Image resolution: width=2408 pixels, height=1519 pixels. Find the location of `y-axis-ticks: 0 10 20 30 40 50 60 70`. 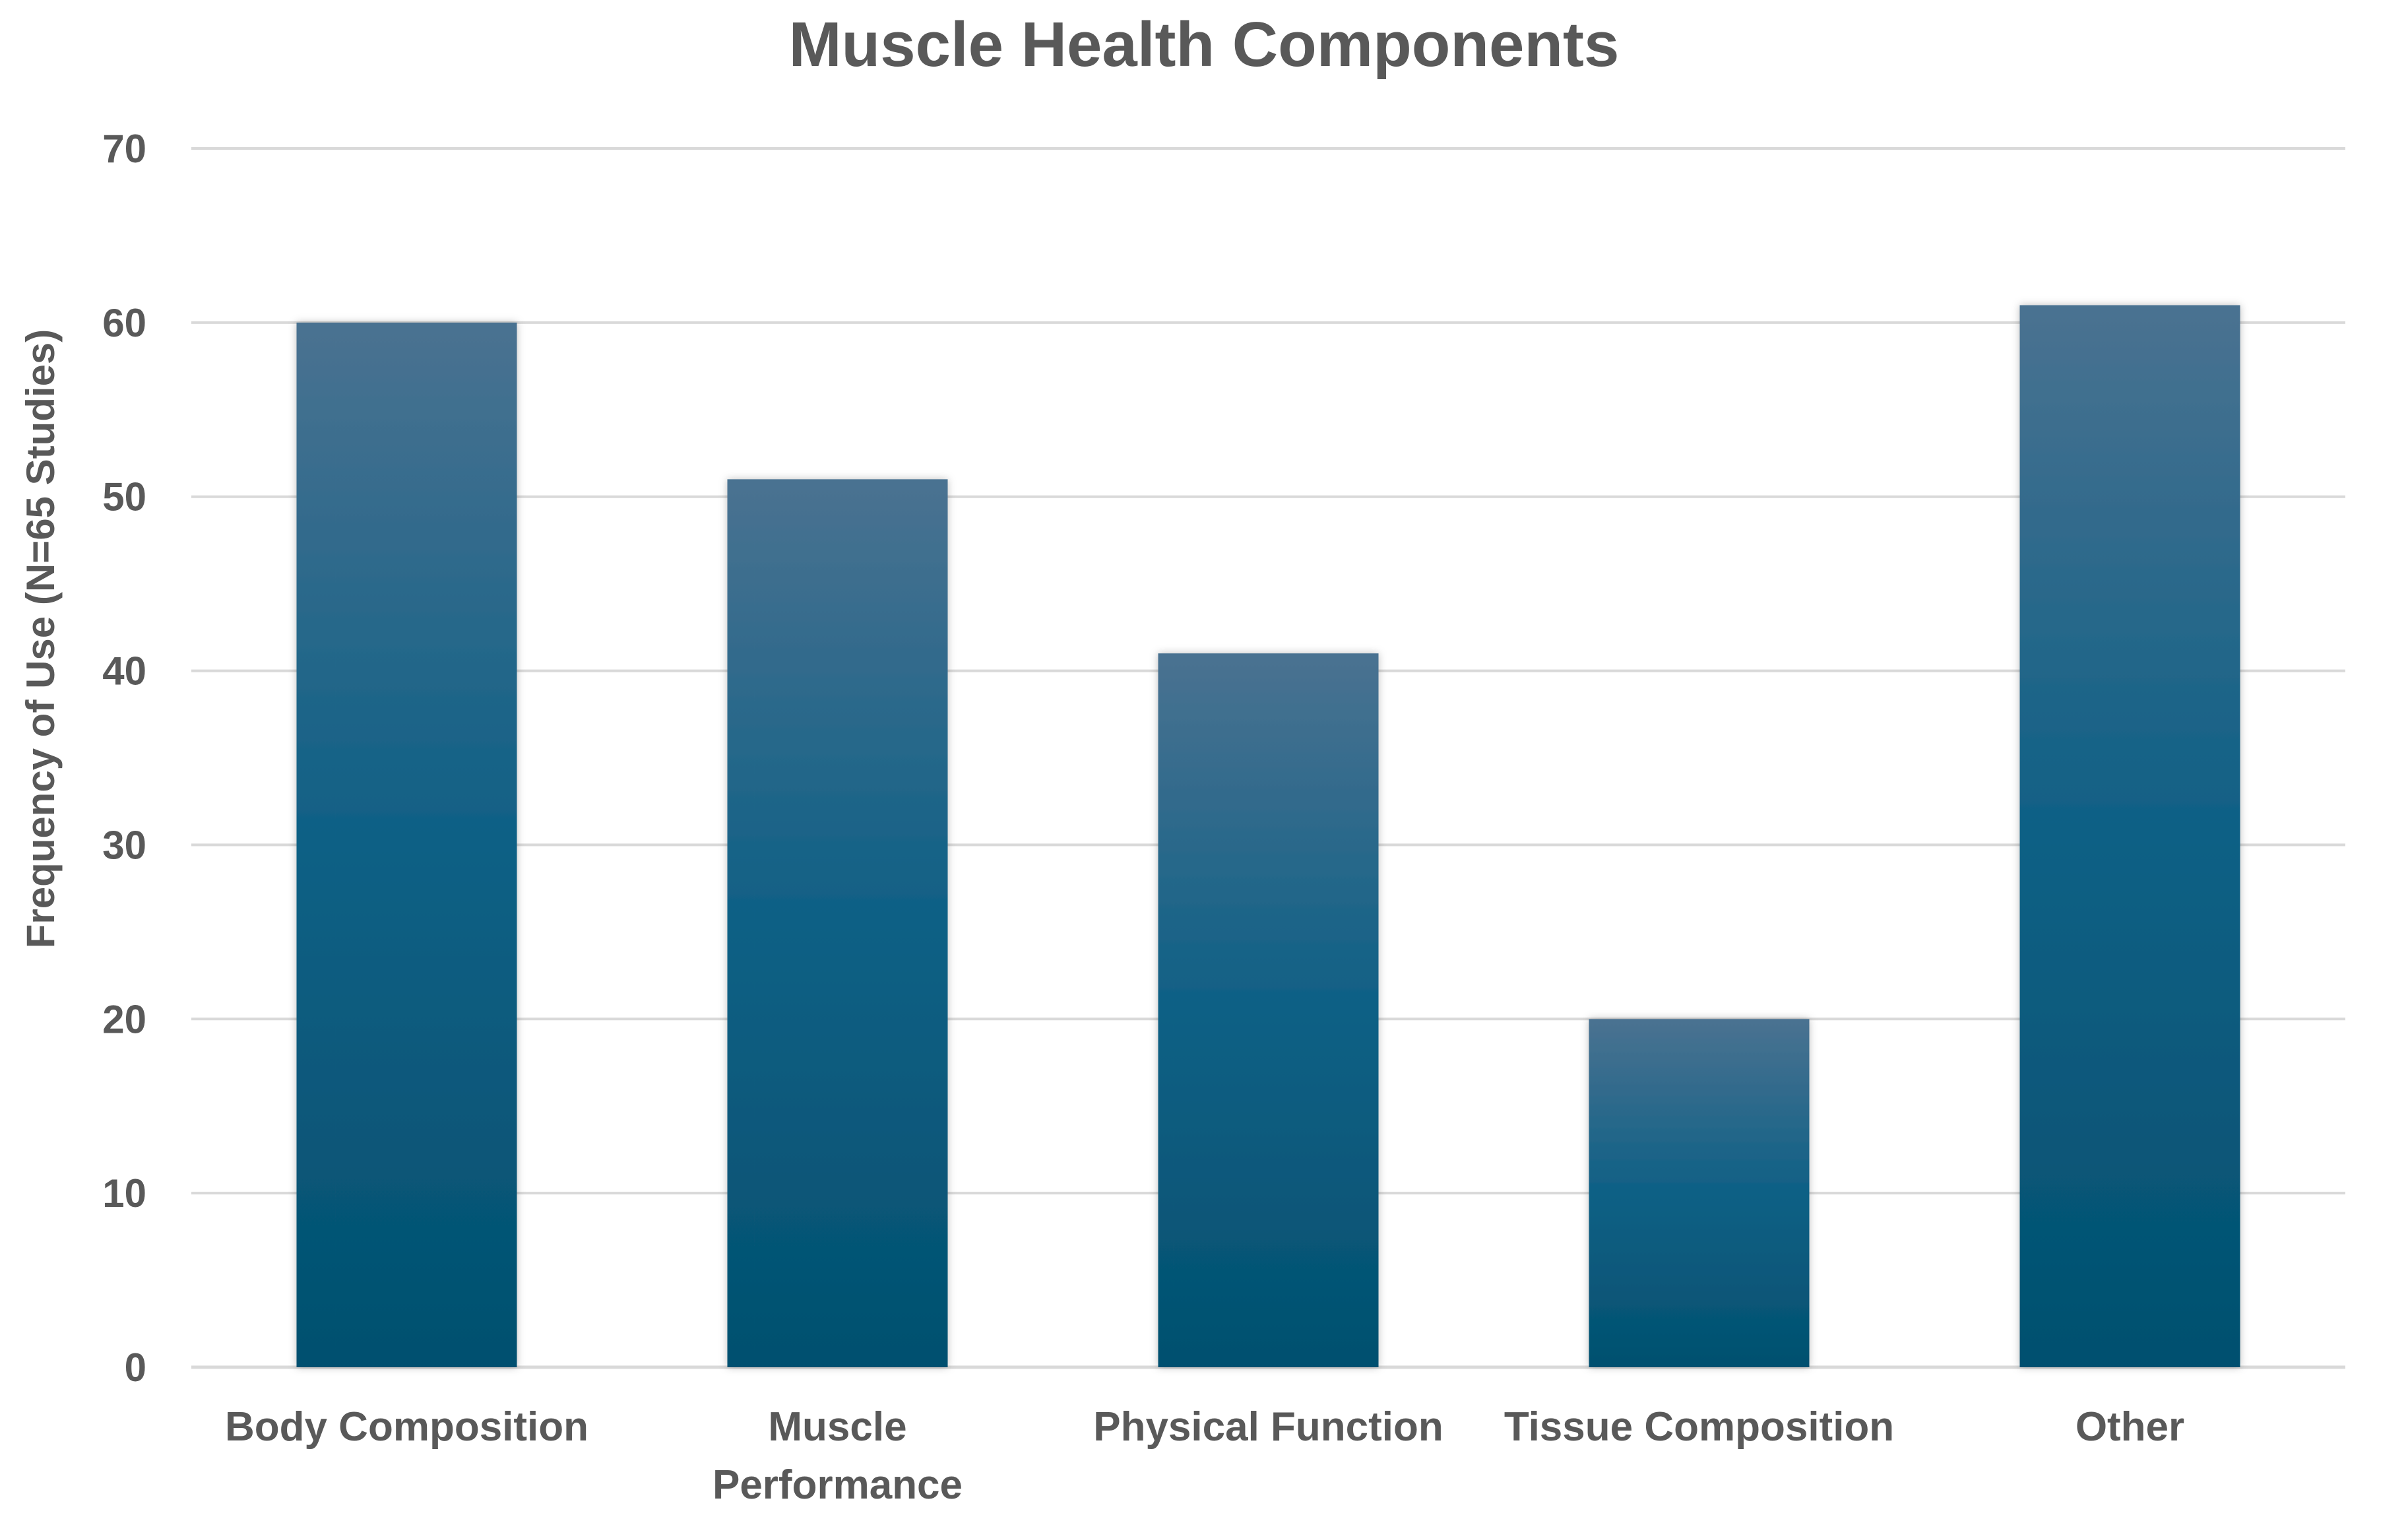

y-axis-ticks: 0 10 20 30 40 50 60 70 is located at coordinates (124, 759).